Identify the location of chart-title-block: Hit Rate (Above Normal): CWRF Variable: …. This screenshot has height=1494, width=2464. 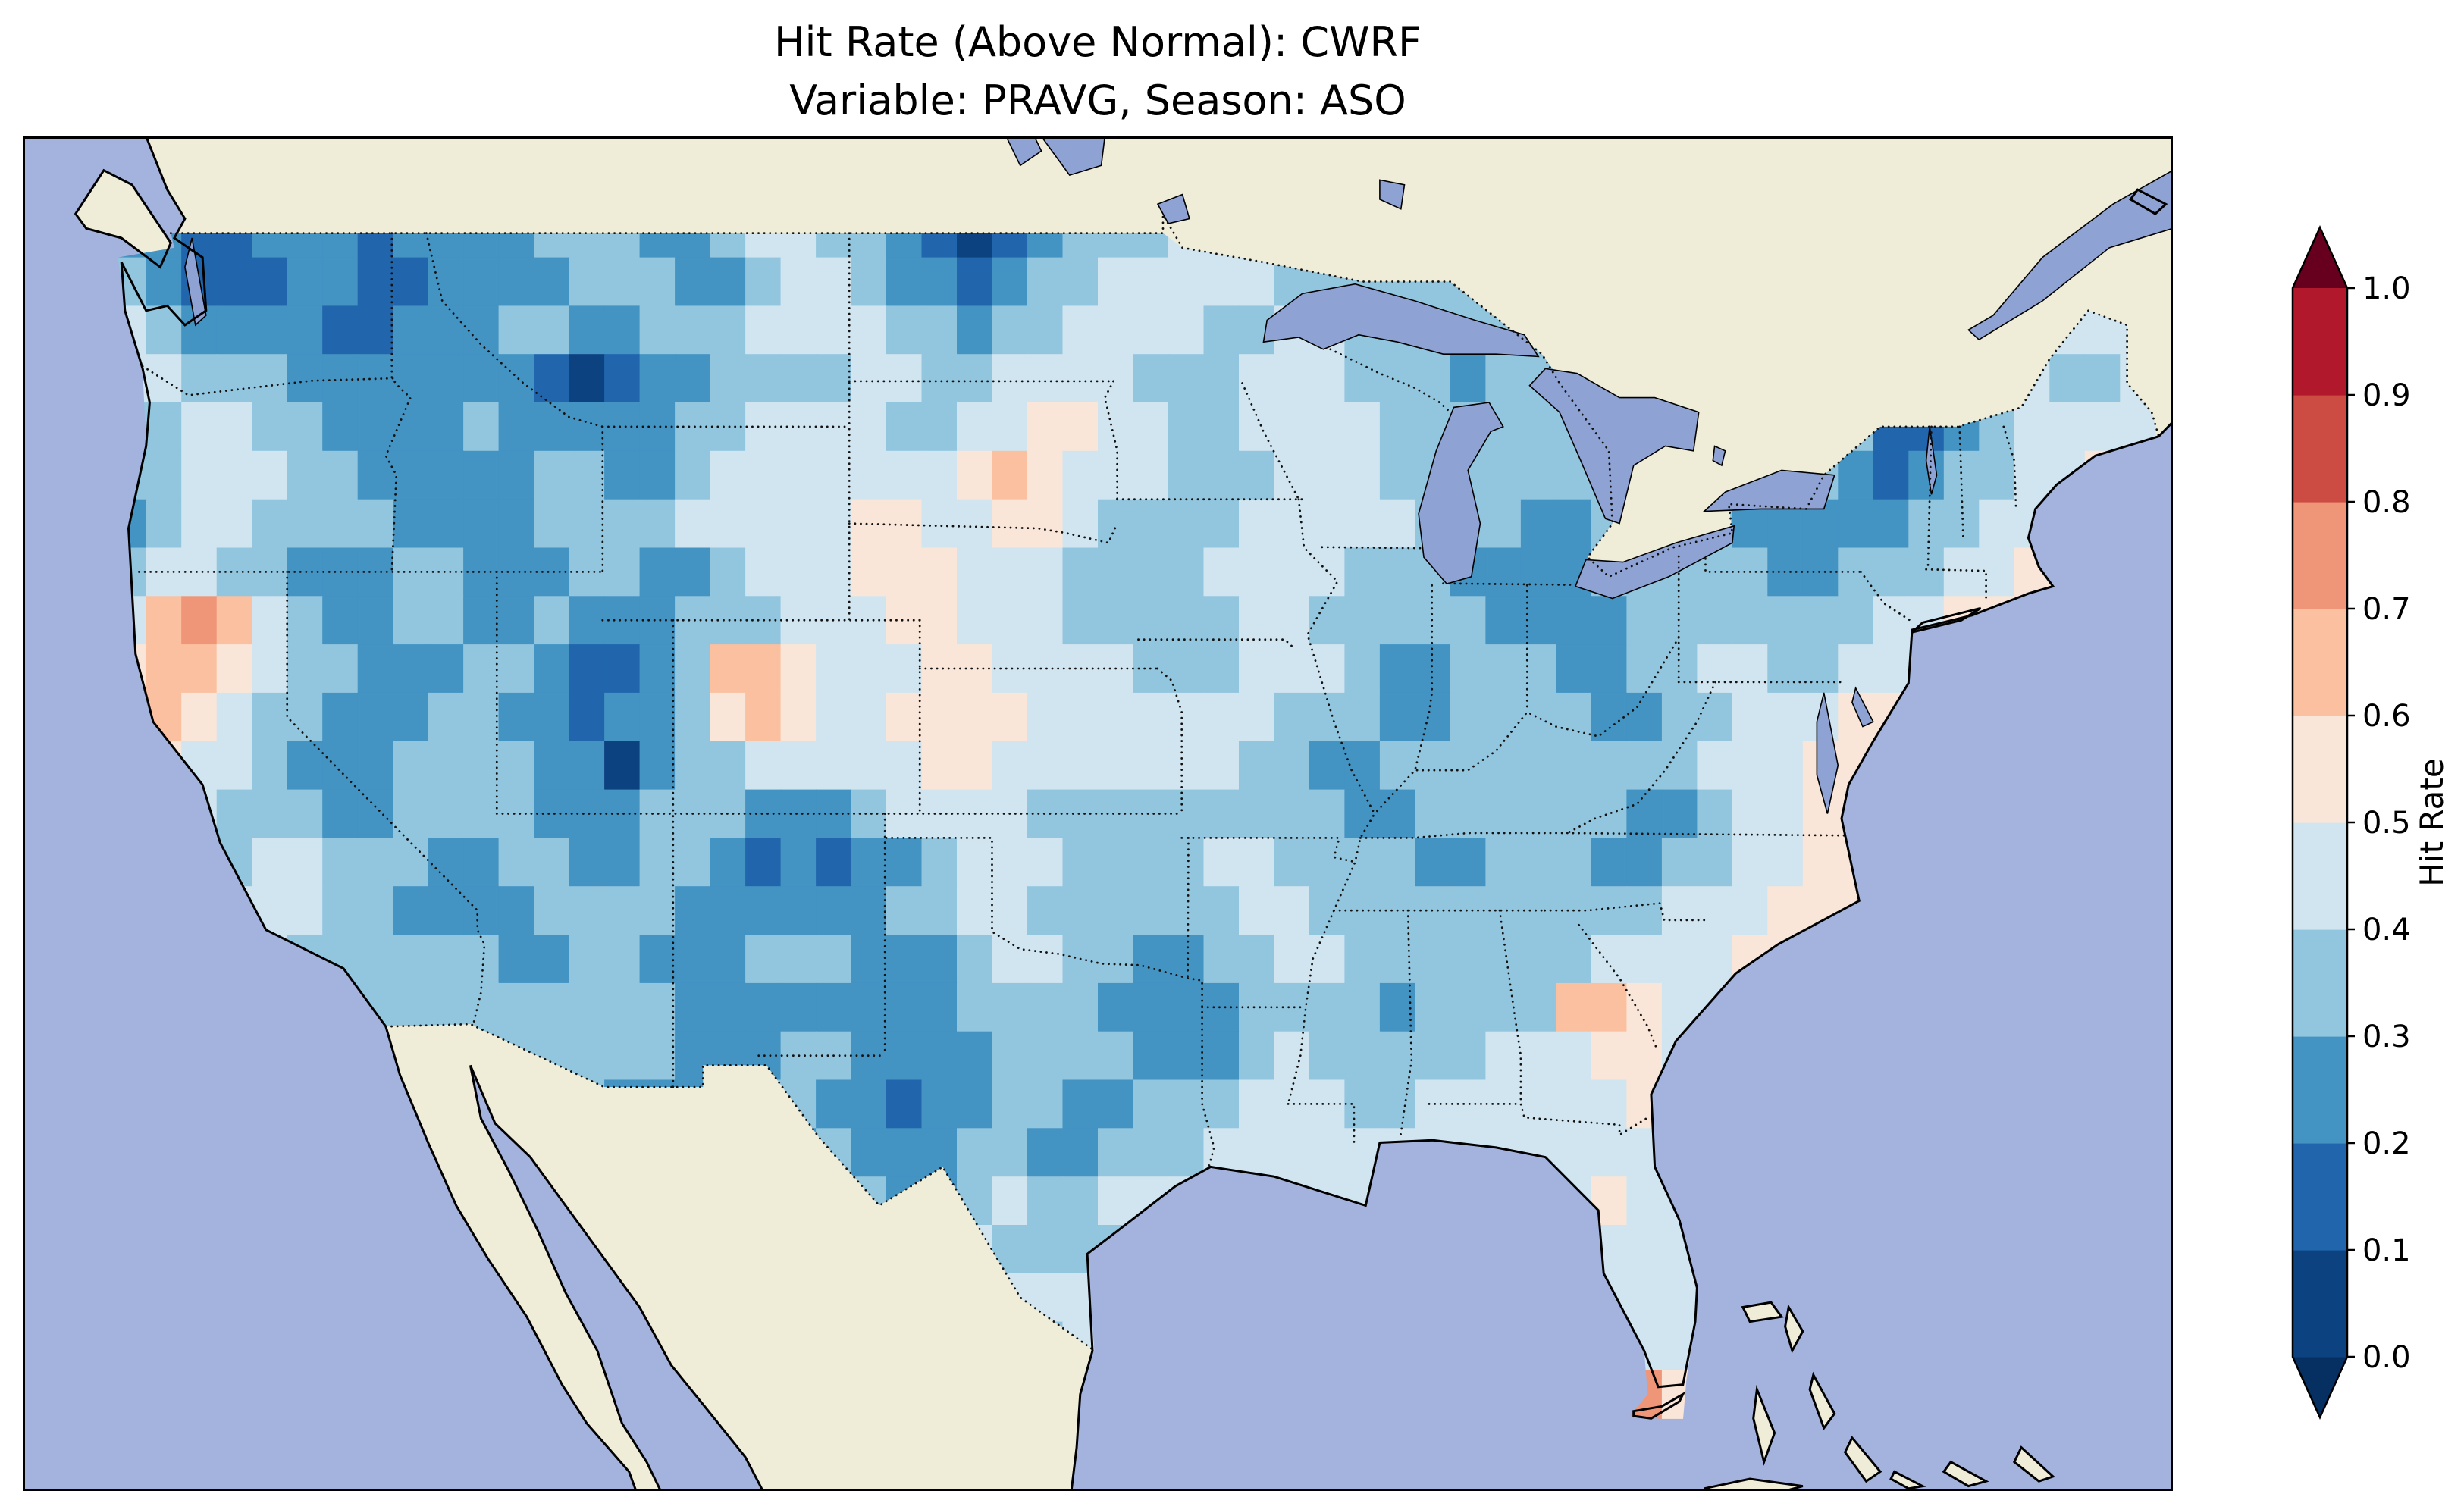
(1098, 72).